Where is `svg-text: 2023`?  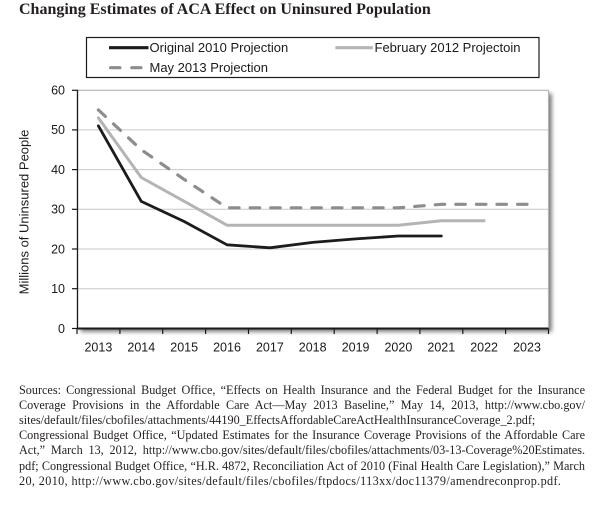 svg-text: 2023 is located at coordinates (527, 348).